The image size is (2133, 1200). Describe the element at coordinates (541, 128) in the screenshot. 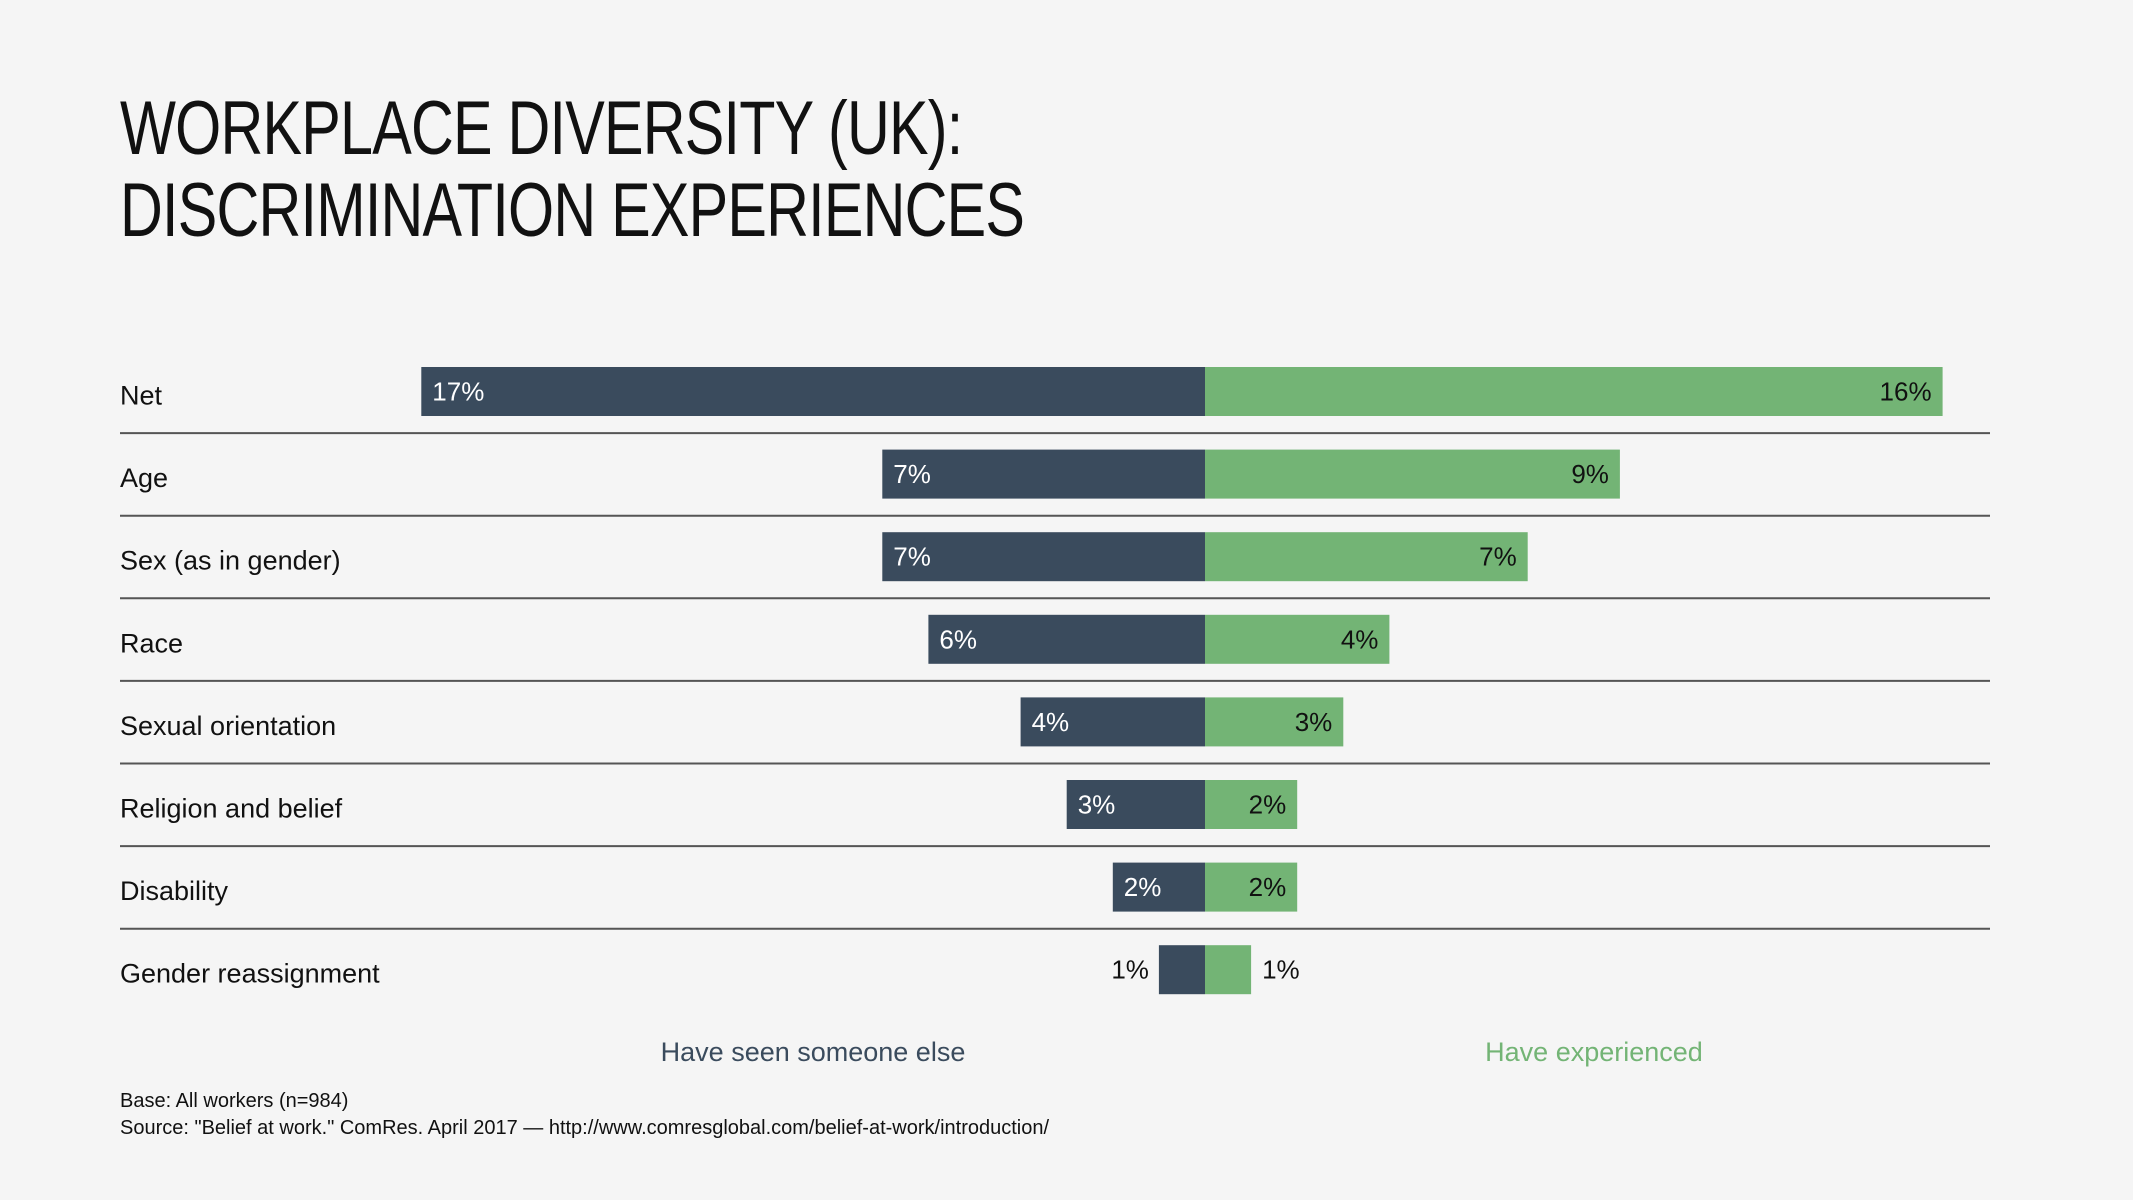

I see `title-line-1: WORKPLACE DIVERSITY (UK):` at that location.